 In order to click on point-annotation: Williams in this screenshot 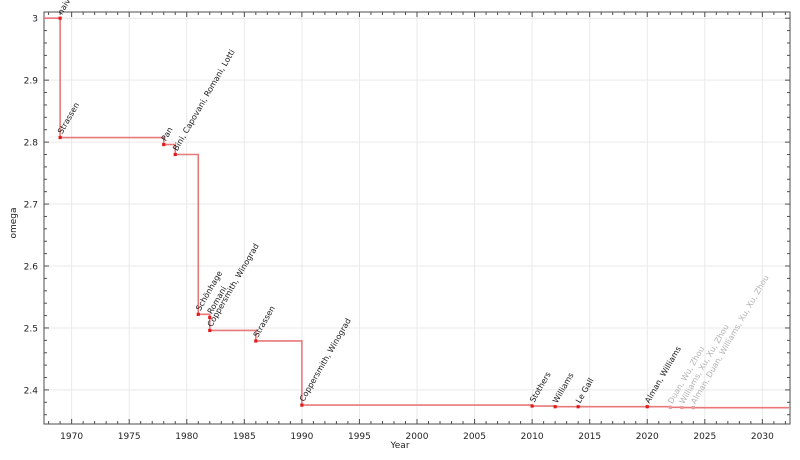, I will do `click(563, 388)`.